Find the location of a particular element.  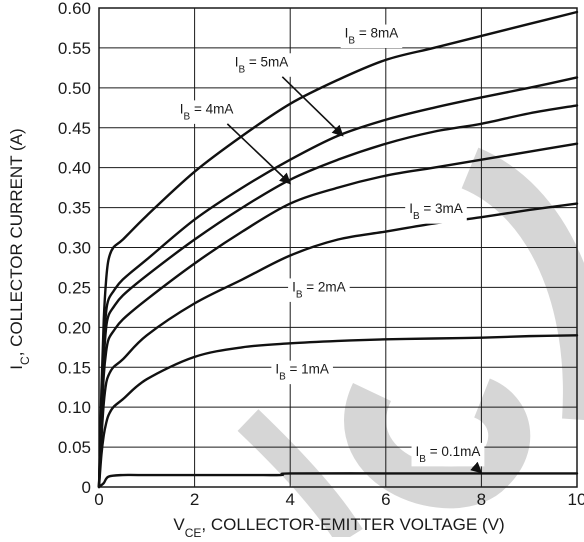

curve-label: IB = 5mA is located at coordinates (262, 64).